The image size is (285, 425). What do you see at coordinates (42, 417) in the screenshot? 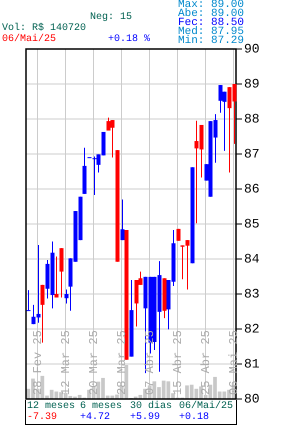
I see `text: -7.39` at bounding box center [42, 417].